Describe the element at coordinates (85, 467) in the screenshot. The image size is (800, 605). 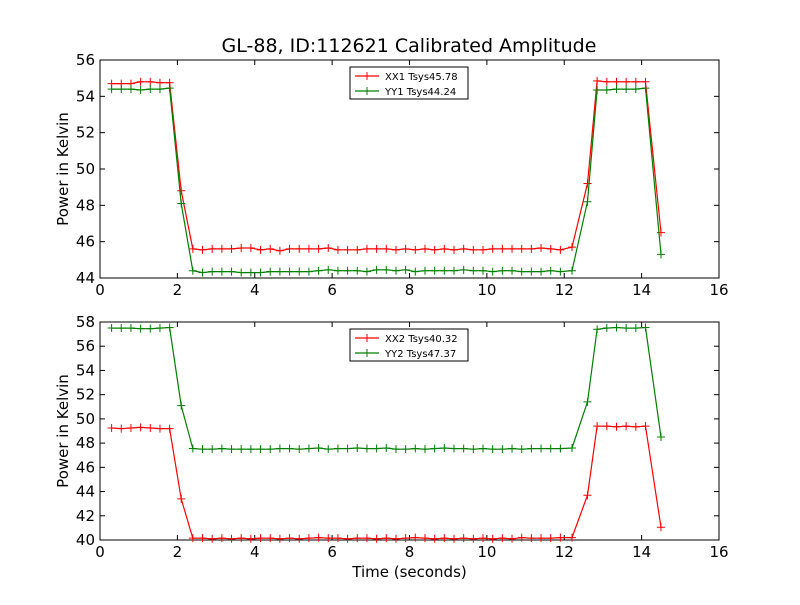
I see `y-tick-label: 46` at that location.